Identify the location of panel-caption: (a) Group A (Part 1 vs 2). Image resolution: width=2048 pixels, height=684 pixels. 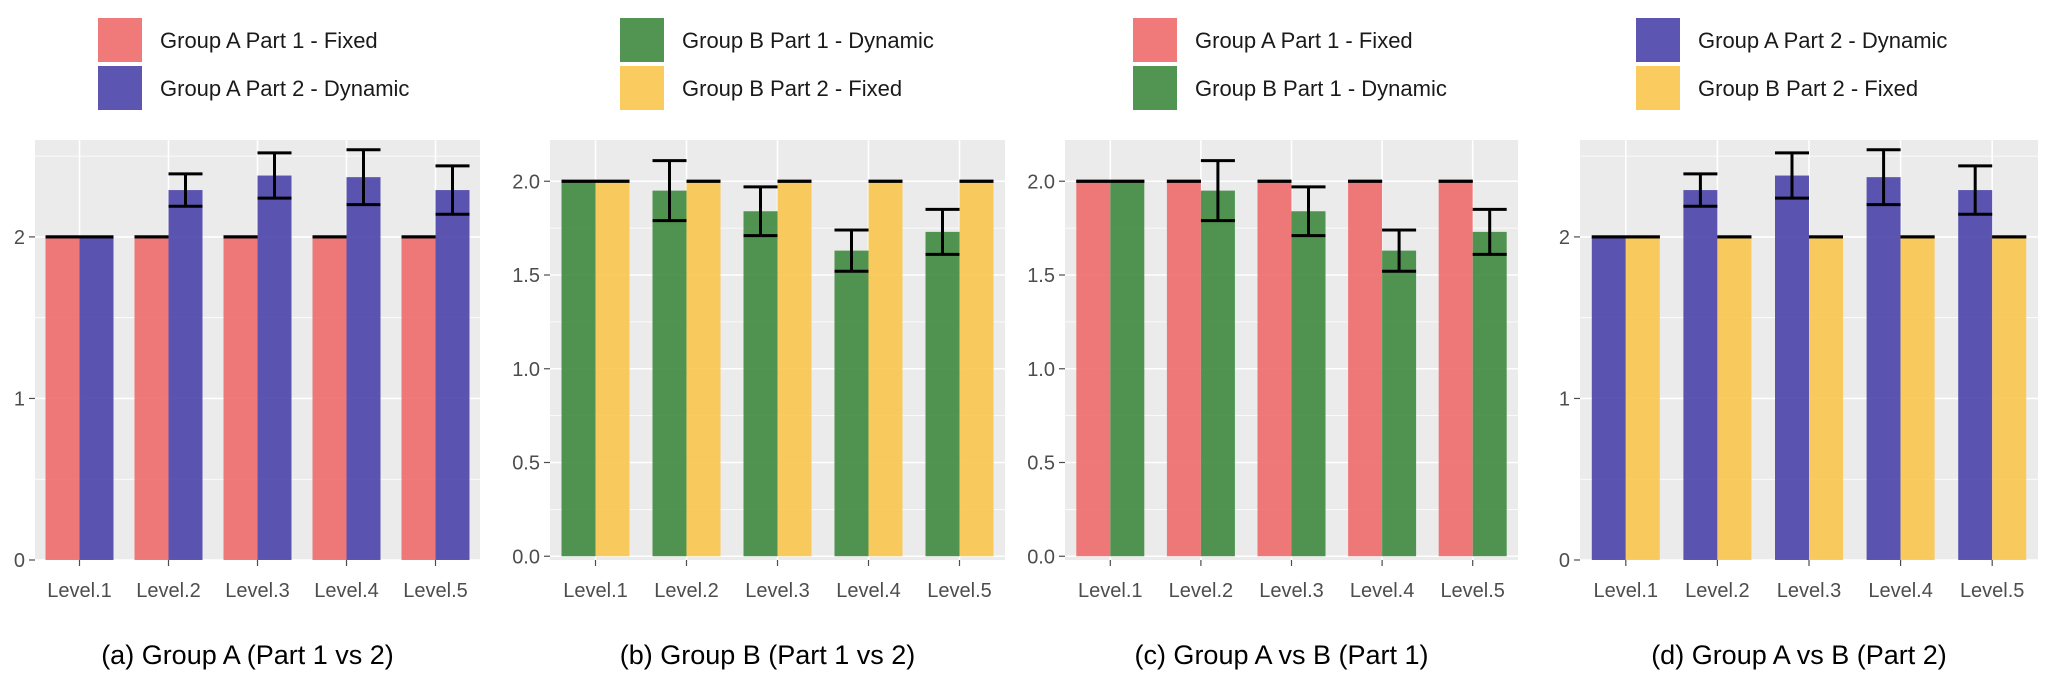
(247, 655).